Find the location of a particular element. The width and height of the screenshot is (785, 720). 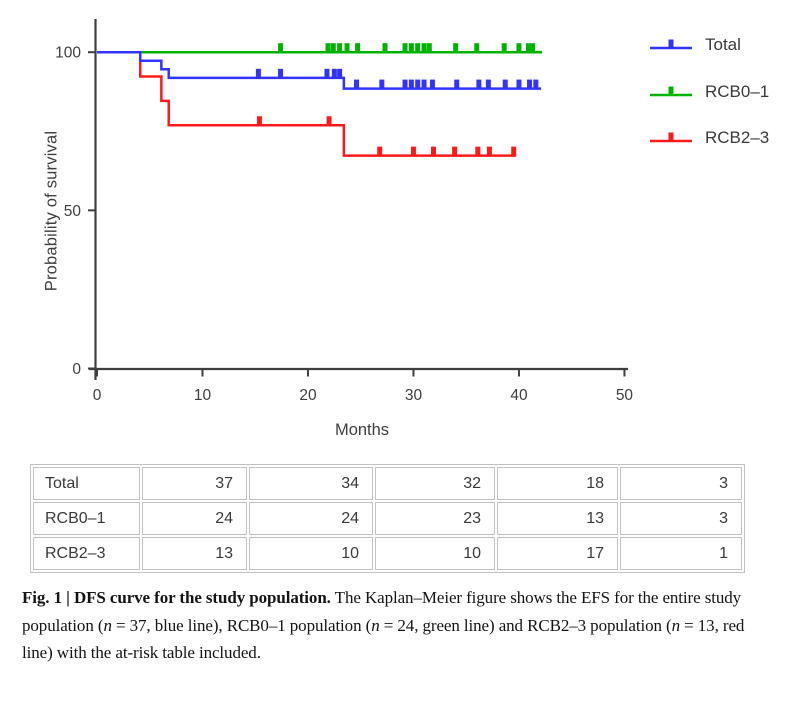

risk-cell: 34 is located at coordinates (311, 483).